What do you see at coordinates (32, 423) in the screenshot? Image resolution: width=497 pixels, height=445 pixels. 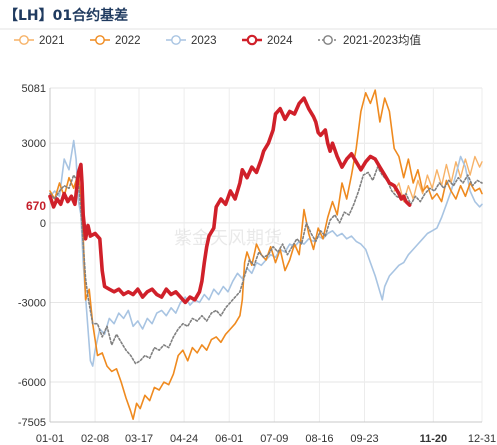 I see `y-tick-label-5: -7505` at bounding box center [32, 423].